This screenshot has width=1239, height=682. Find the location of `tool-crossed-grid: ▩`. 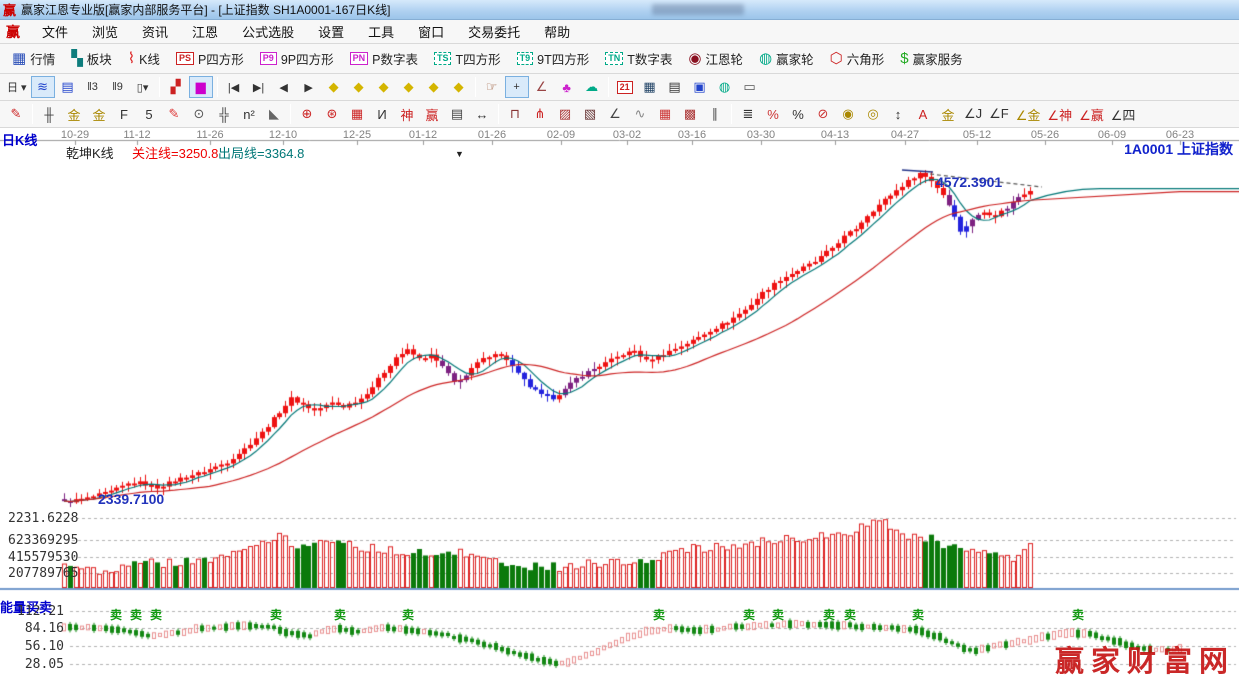

tool-crossed-grid: ▩ is located at coordinates (690, 114).